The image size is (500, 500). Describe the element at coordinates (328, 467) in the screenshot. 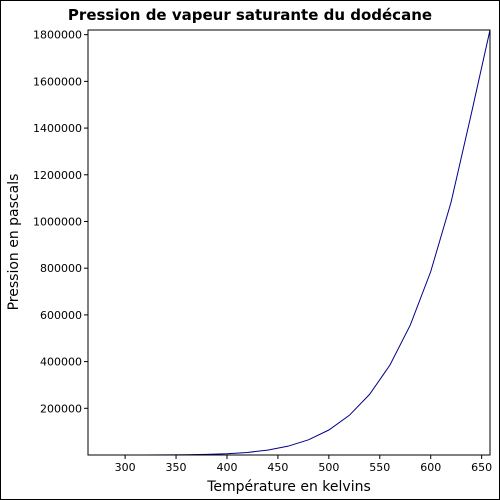

I see `x-tick-label: 500` at that location.